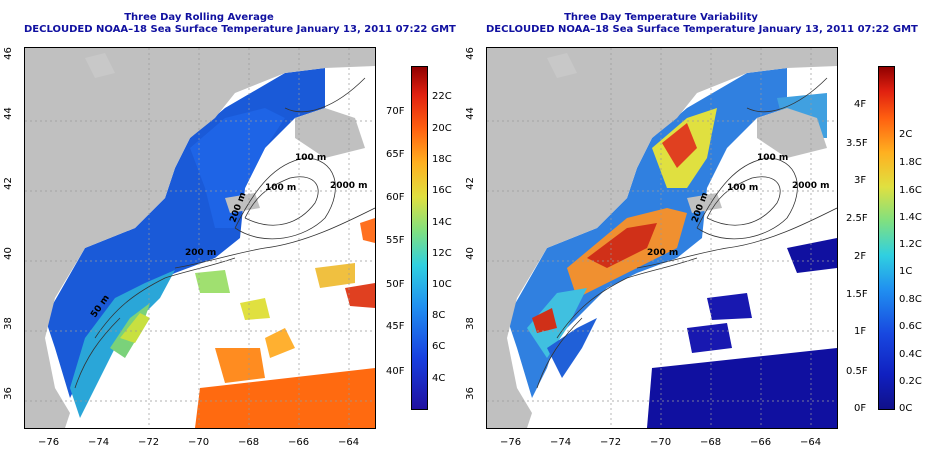  What do you see at coordinates (910, 217) in the screenshot?
I see `colorbar-c-label: 1.4C` at bounding box center [910, 217].